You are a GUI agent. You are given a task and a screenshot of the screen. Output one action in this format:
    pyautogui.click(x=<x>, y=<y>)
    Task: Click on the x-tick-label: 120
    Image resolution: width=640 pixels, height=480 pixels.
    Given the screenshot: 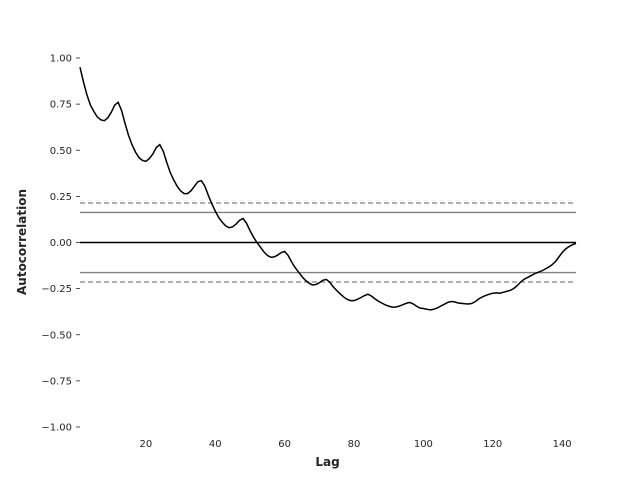 What is the action you would take?
    pyautogui.click(x=492, y=444)
    